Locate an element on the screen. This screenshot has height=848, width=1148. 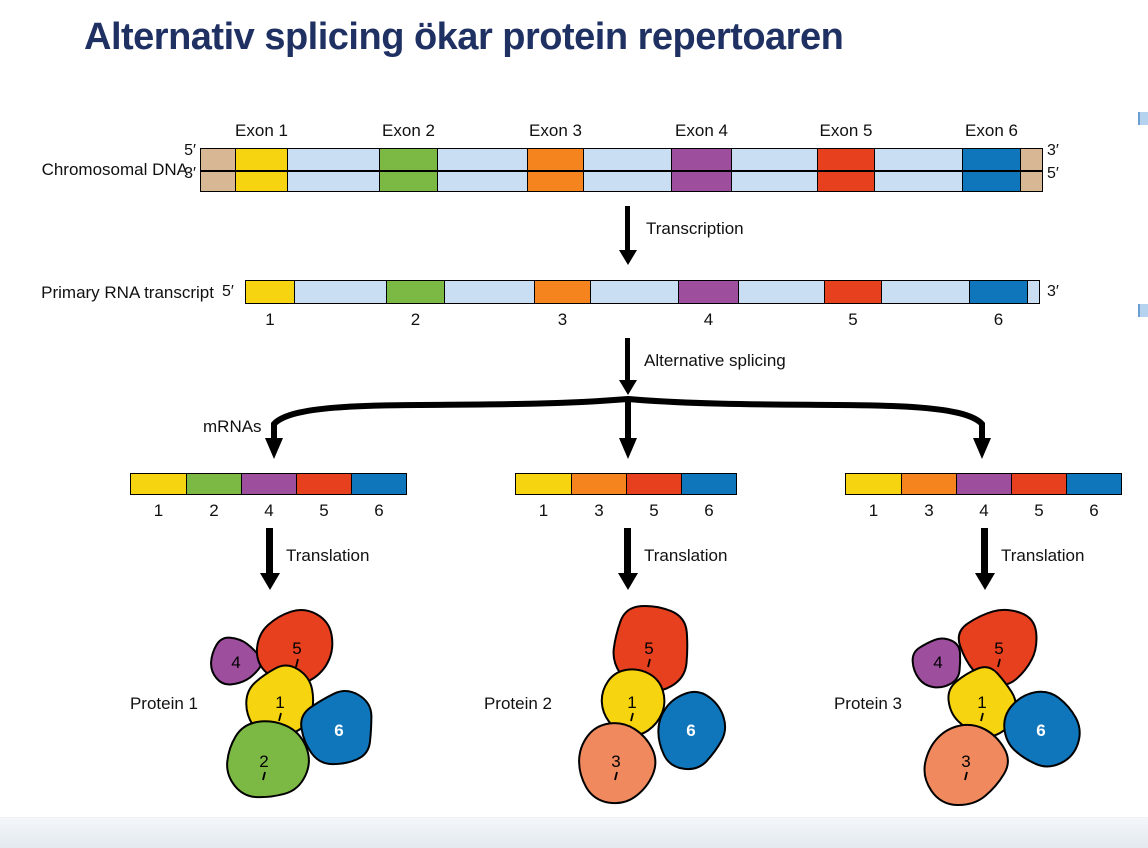
exon-label-3: Exon 3 is located at coordinates (555, 130).